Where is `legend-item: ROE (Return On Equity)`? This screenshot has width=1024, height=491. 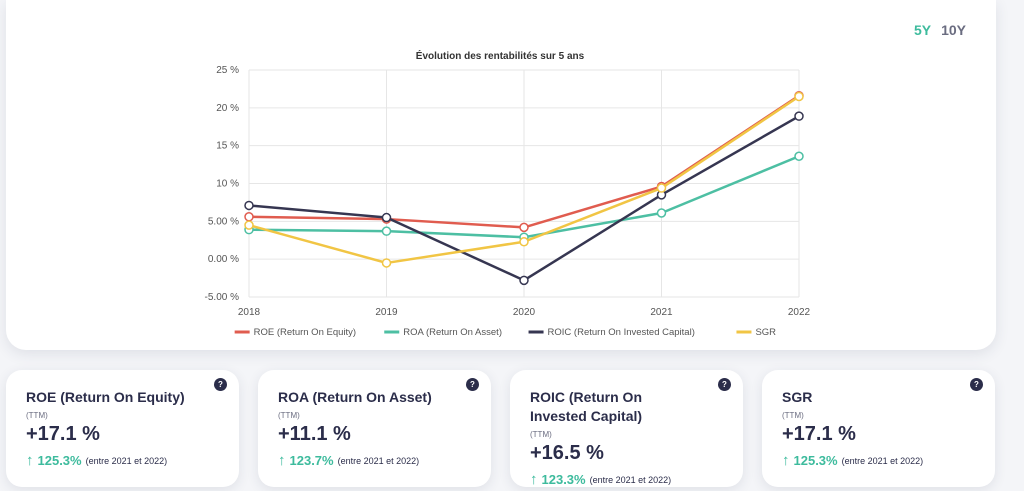
legend-item: ROE (Return On Equity) is located at coordinates (295, 332).